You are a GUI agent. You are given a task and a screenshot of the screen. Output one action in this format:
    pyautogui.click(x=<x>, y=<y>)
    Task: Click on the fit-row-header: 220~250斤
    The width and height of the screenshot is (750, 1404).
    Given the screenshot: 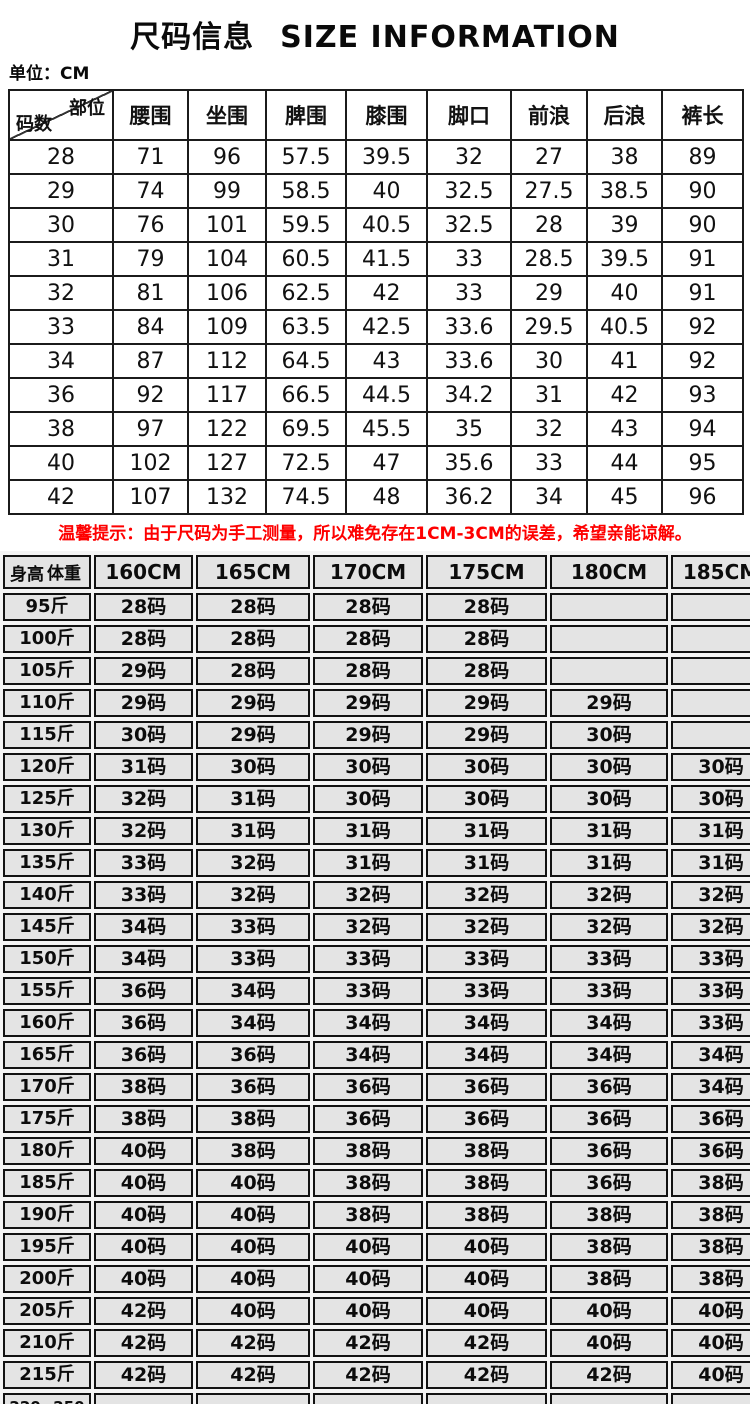 What is the action you would take?
    pyautogui.click(x=47, y=1398)
    